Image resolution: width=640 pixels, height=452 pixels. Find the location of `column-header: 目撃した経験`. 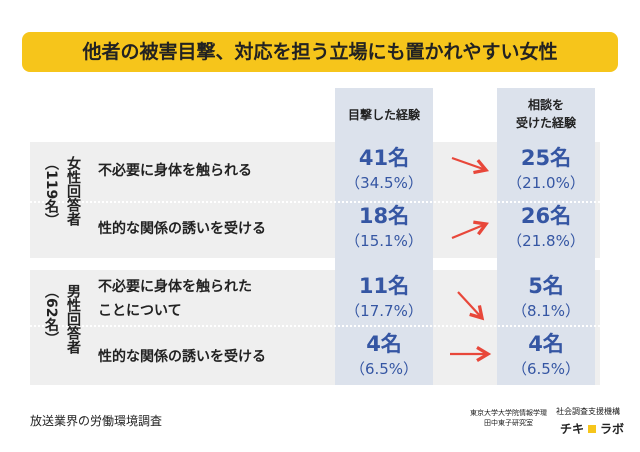

column-header: 目撃した経験 is located at coordinates (383, 115).